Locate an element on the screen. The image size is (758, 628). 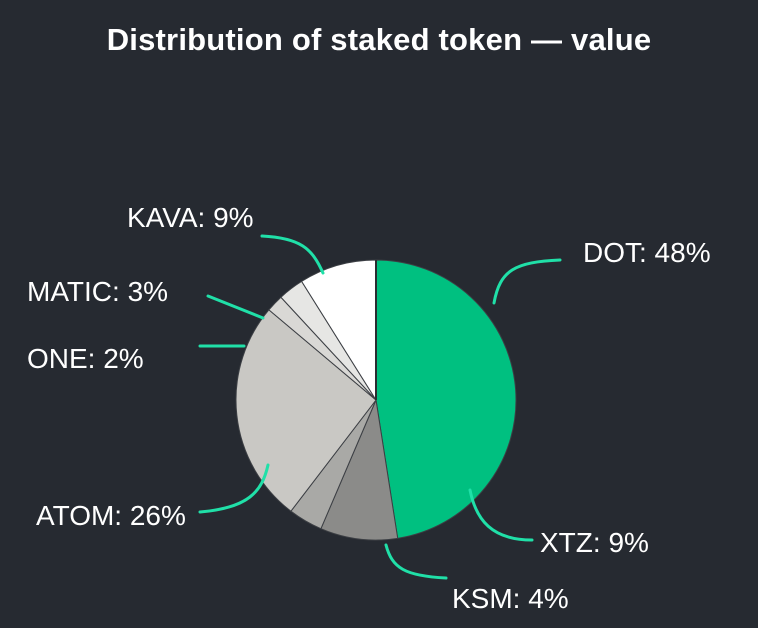
pie-slice-dot is located at coordinates (446, 399).